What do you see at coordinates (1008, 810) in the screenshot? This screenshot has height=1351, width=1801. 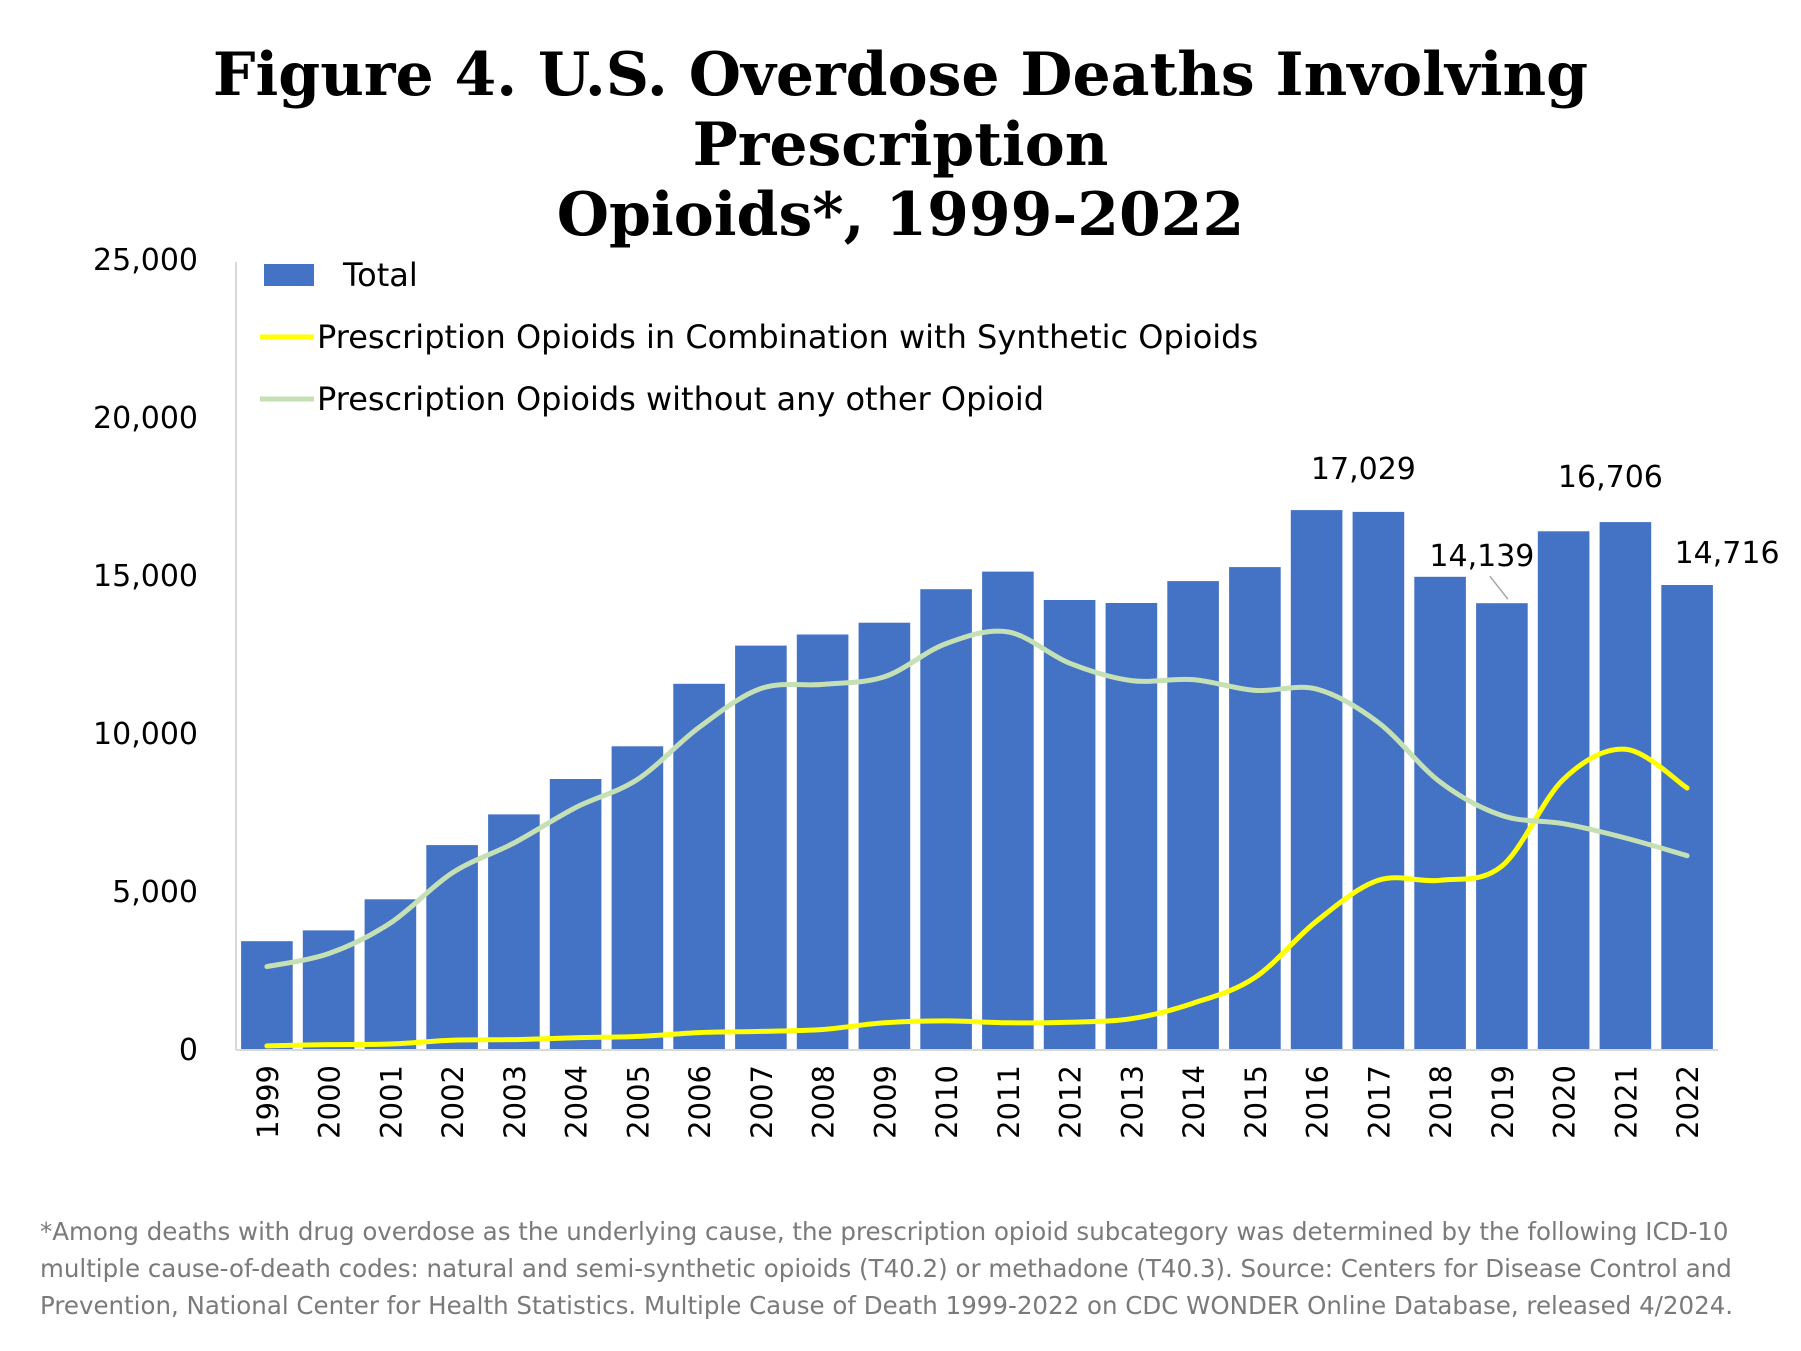 I see `bar-total-2011` at bounding box center [1008, 810].